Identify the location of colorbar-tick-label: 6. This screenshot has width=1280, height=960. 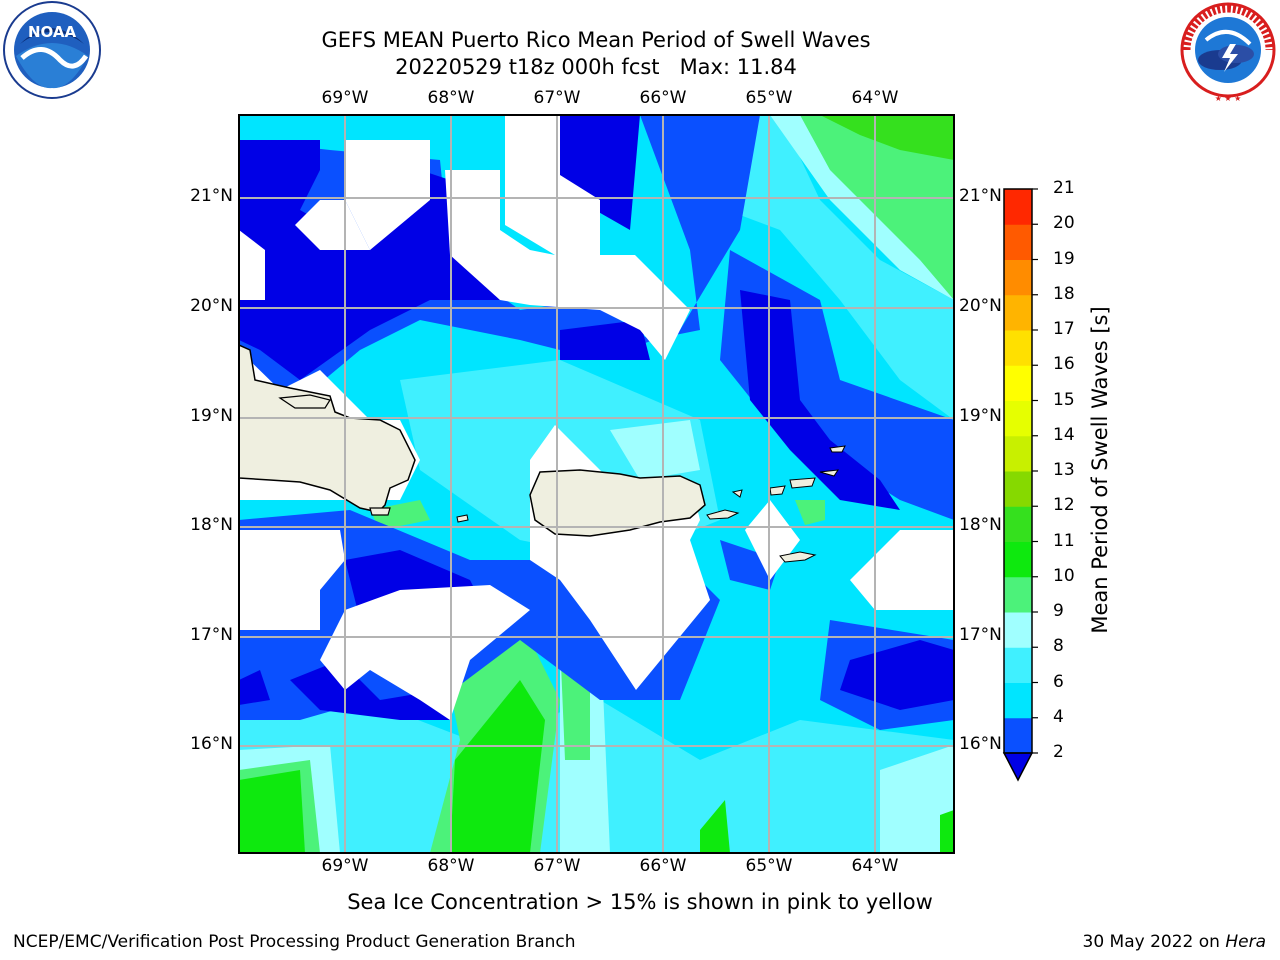
(1058, 681).